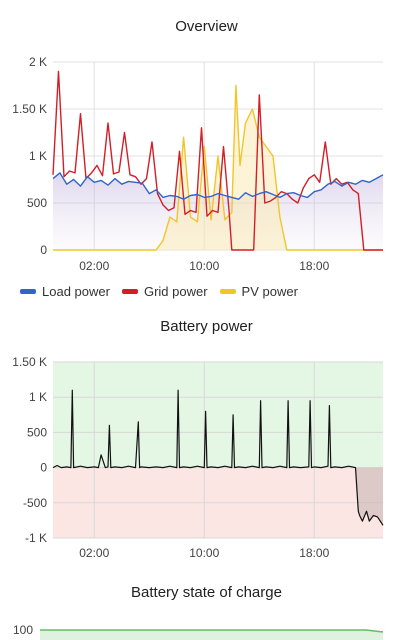 Image resolution: width=413 pixels, height=640 pixels. What do you see at coordinates (35, 503) in the screenshot?
I see `battery-y-tick-label: -500` at bounding box center [35, 503].